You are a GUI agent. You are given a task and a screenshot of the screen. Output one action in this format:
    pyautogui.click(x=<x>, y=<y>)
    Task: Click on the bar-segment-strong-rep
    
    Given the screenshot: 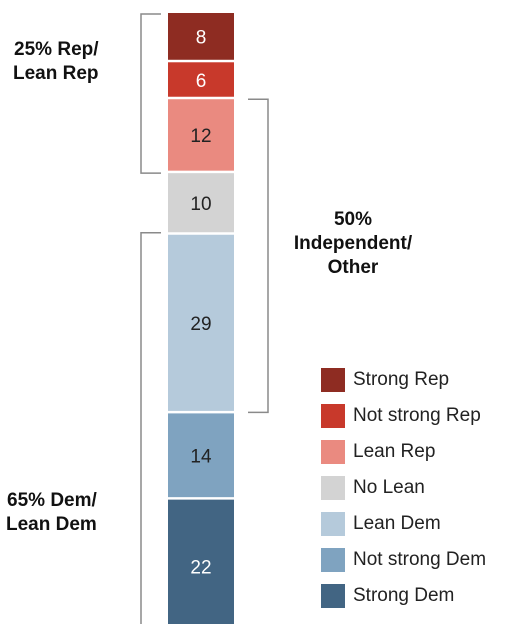 What is the action you would take?
    pyautogui.click(x=201, y=36)
    